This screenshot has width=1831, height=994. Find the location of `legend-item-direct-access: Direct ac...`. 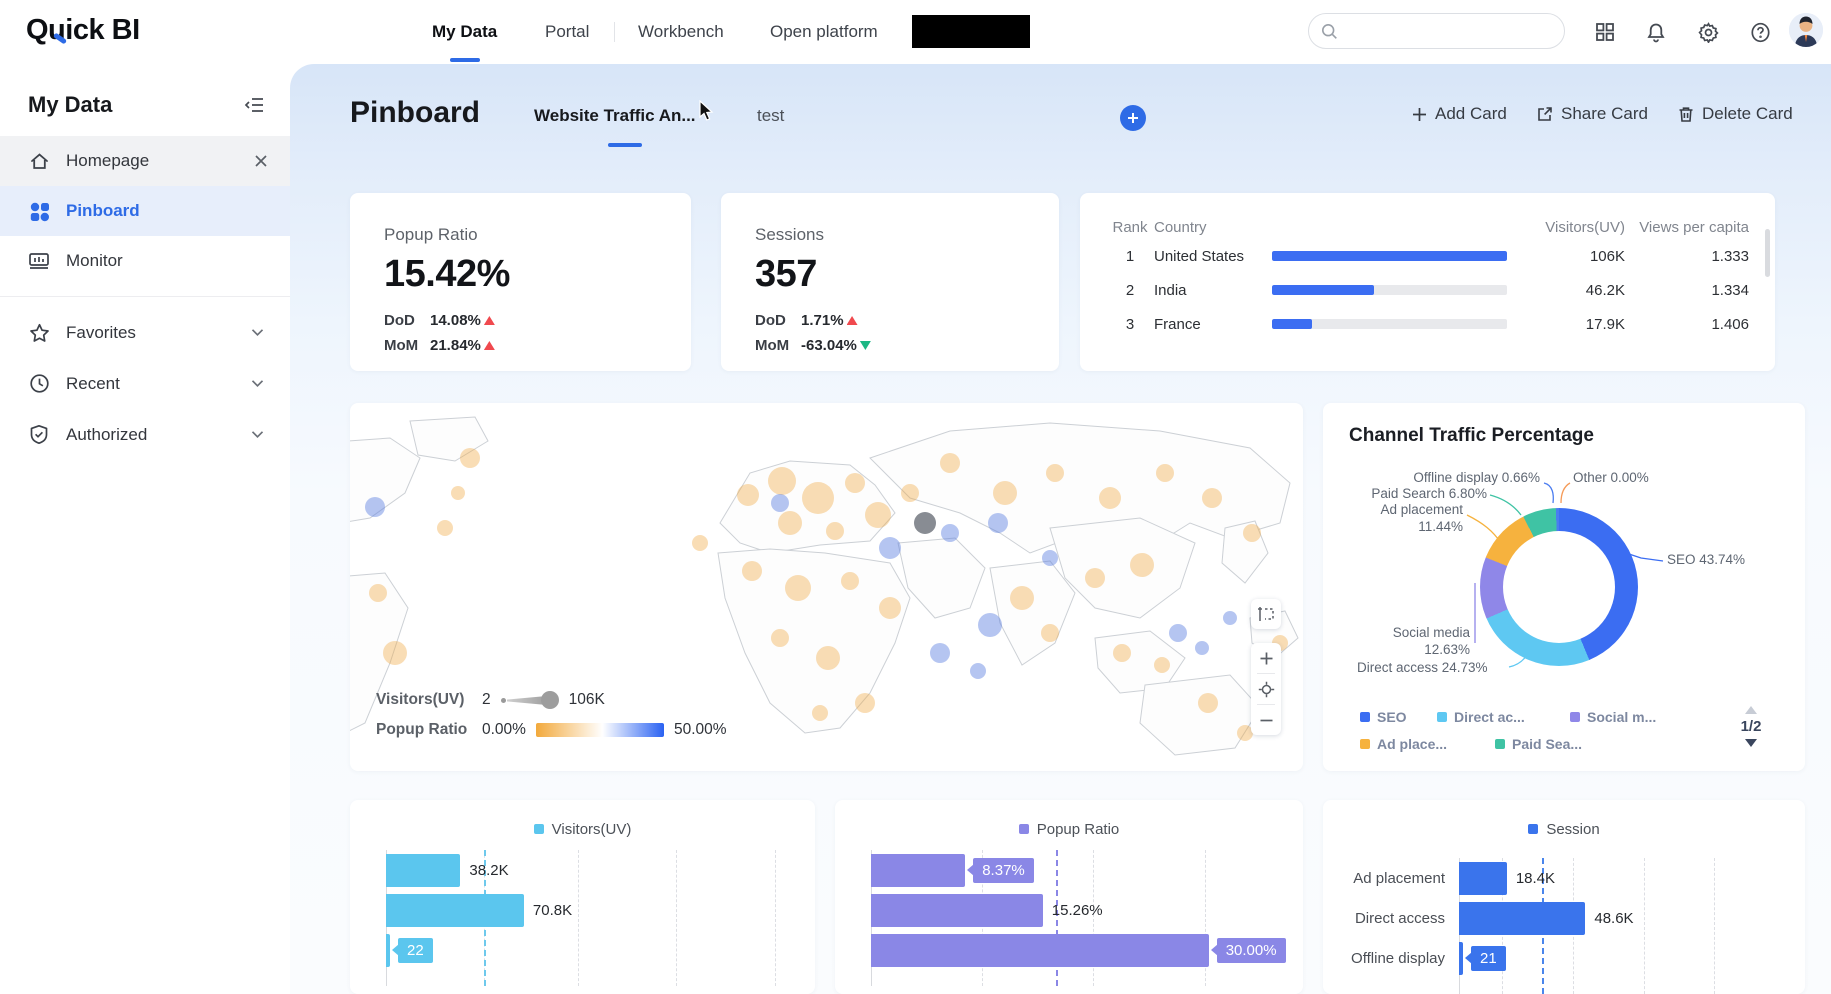

legend-item-direct-access: Direct ac... is located at coordinates (1481, 717).